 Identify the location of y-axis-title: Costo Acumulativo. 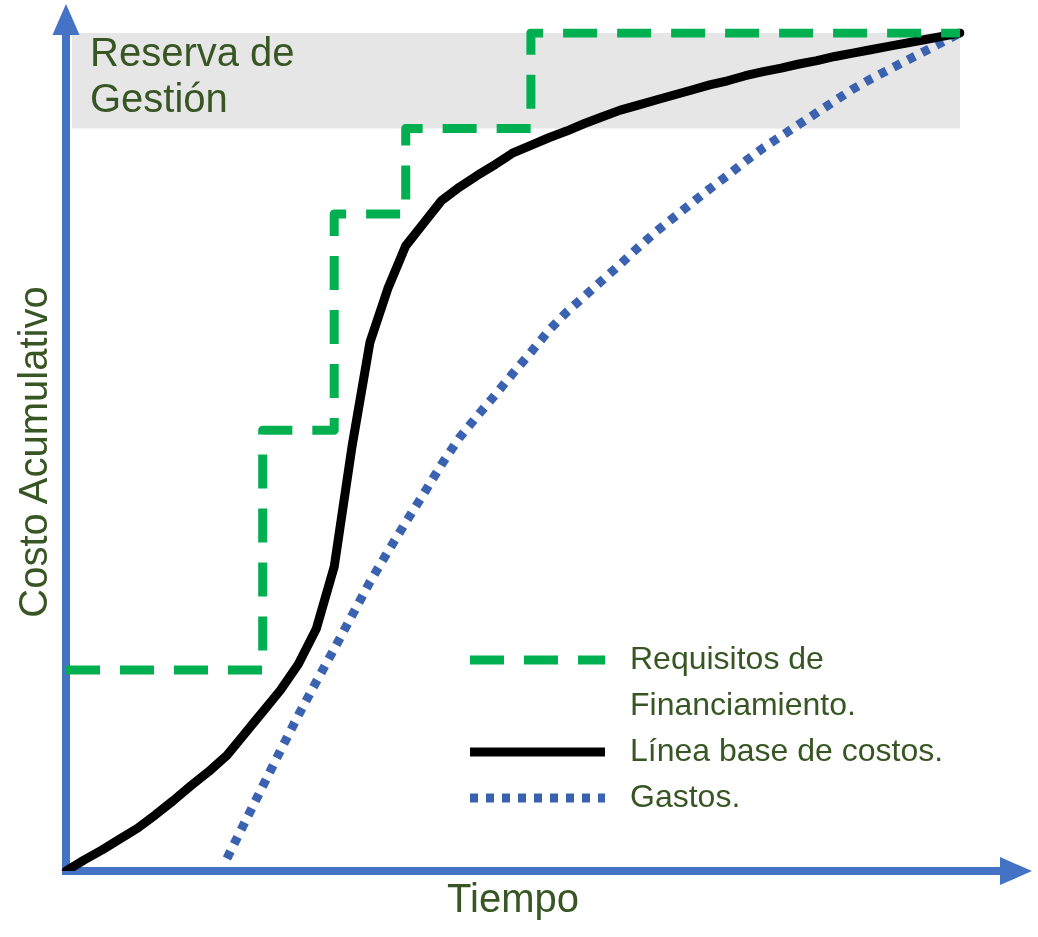
(33, 452).